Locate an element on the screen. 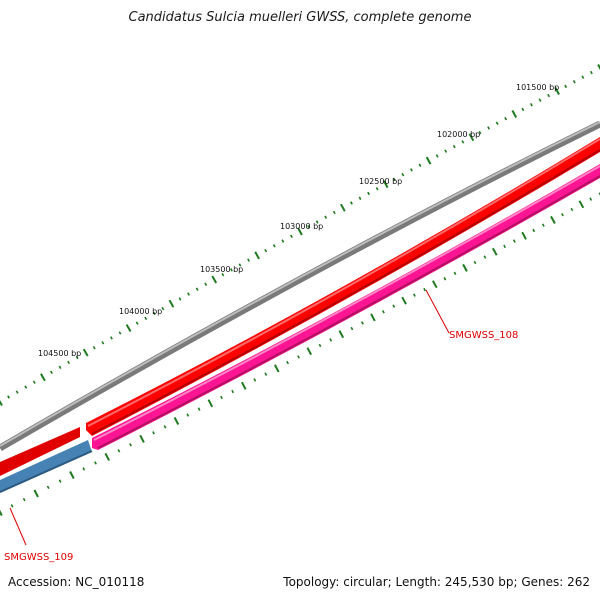 Image resolution: width=600 pixels, height=600 pixels. accession-text: Accession: NC_010118 is located at coordinates (76, 582).